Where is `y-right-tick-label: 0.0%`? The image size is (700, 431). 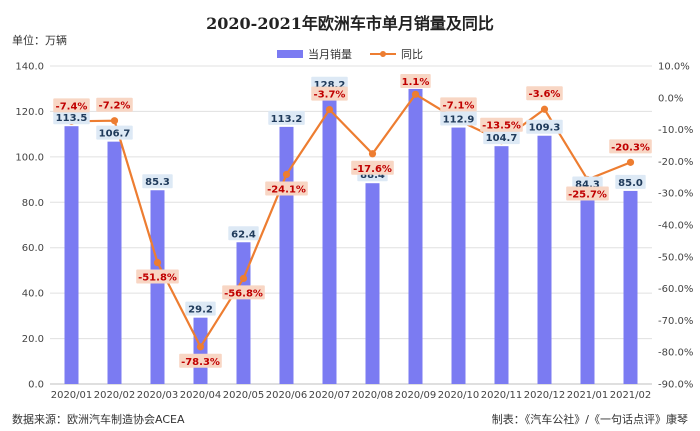
y-right-tick-label: 0.0% is located at coordinates (670, 98).